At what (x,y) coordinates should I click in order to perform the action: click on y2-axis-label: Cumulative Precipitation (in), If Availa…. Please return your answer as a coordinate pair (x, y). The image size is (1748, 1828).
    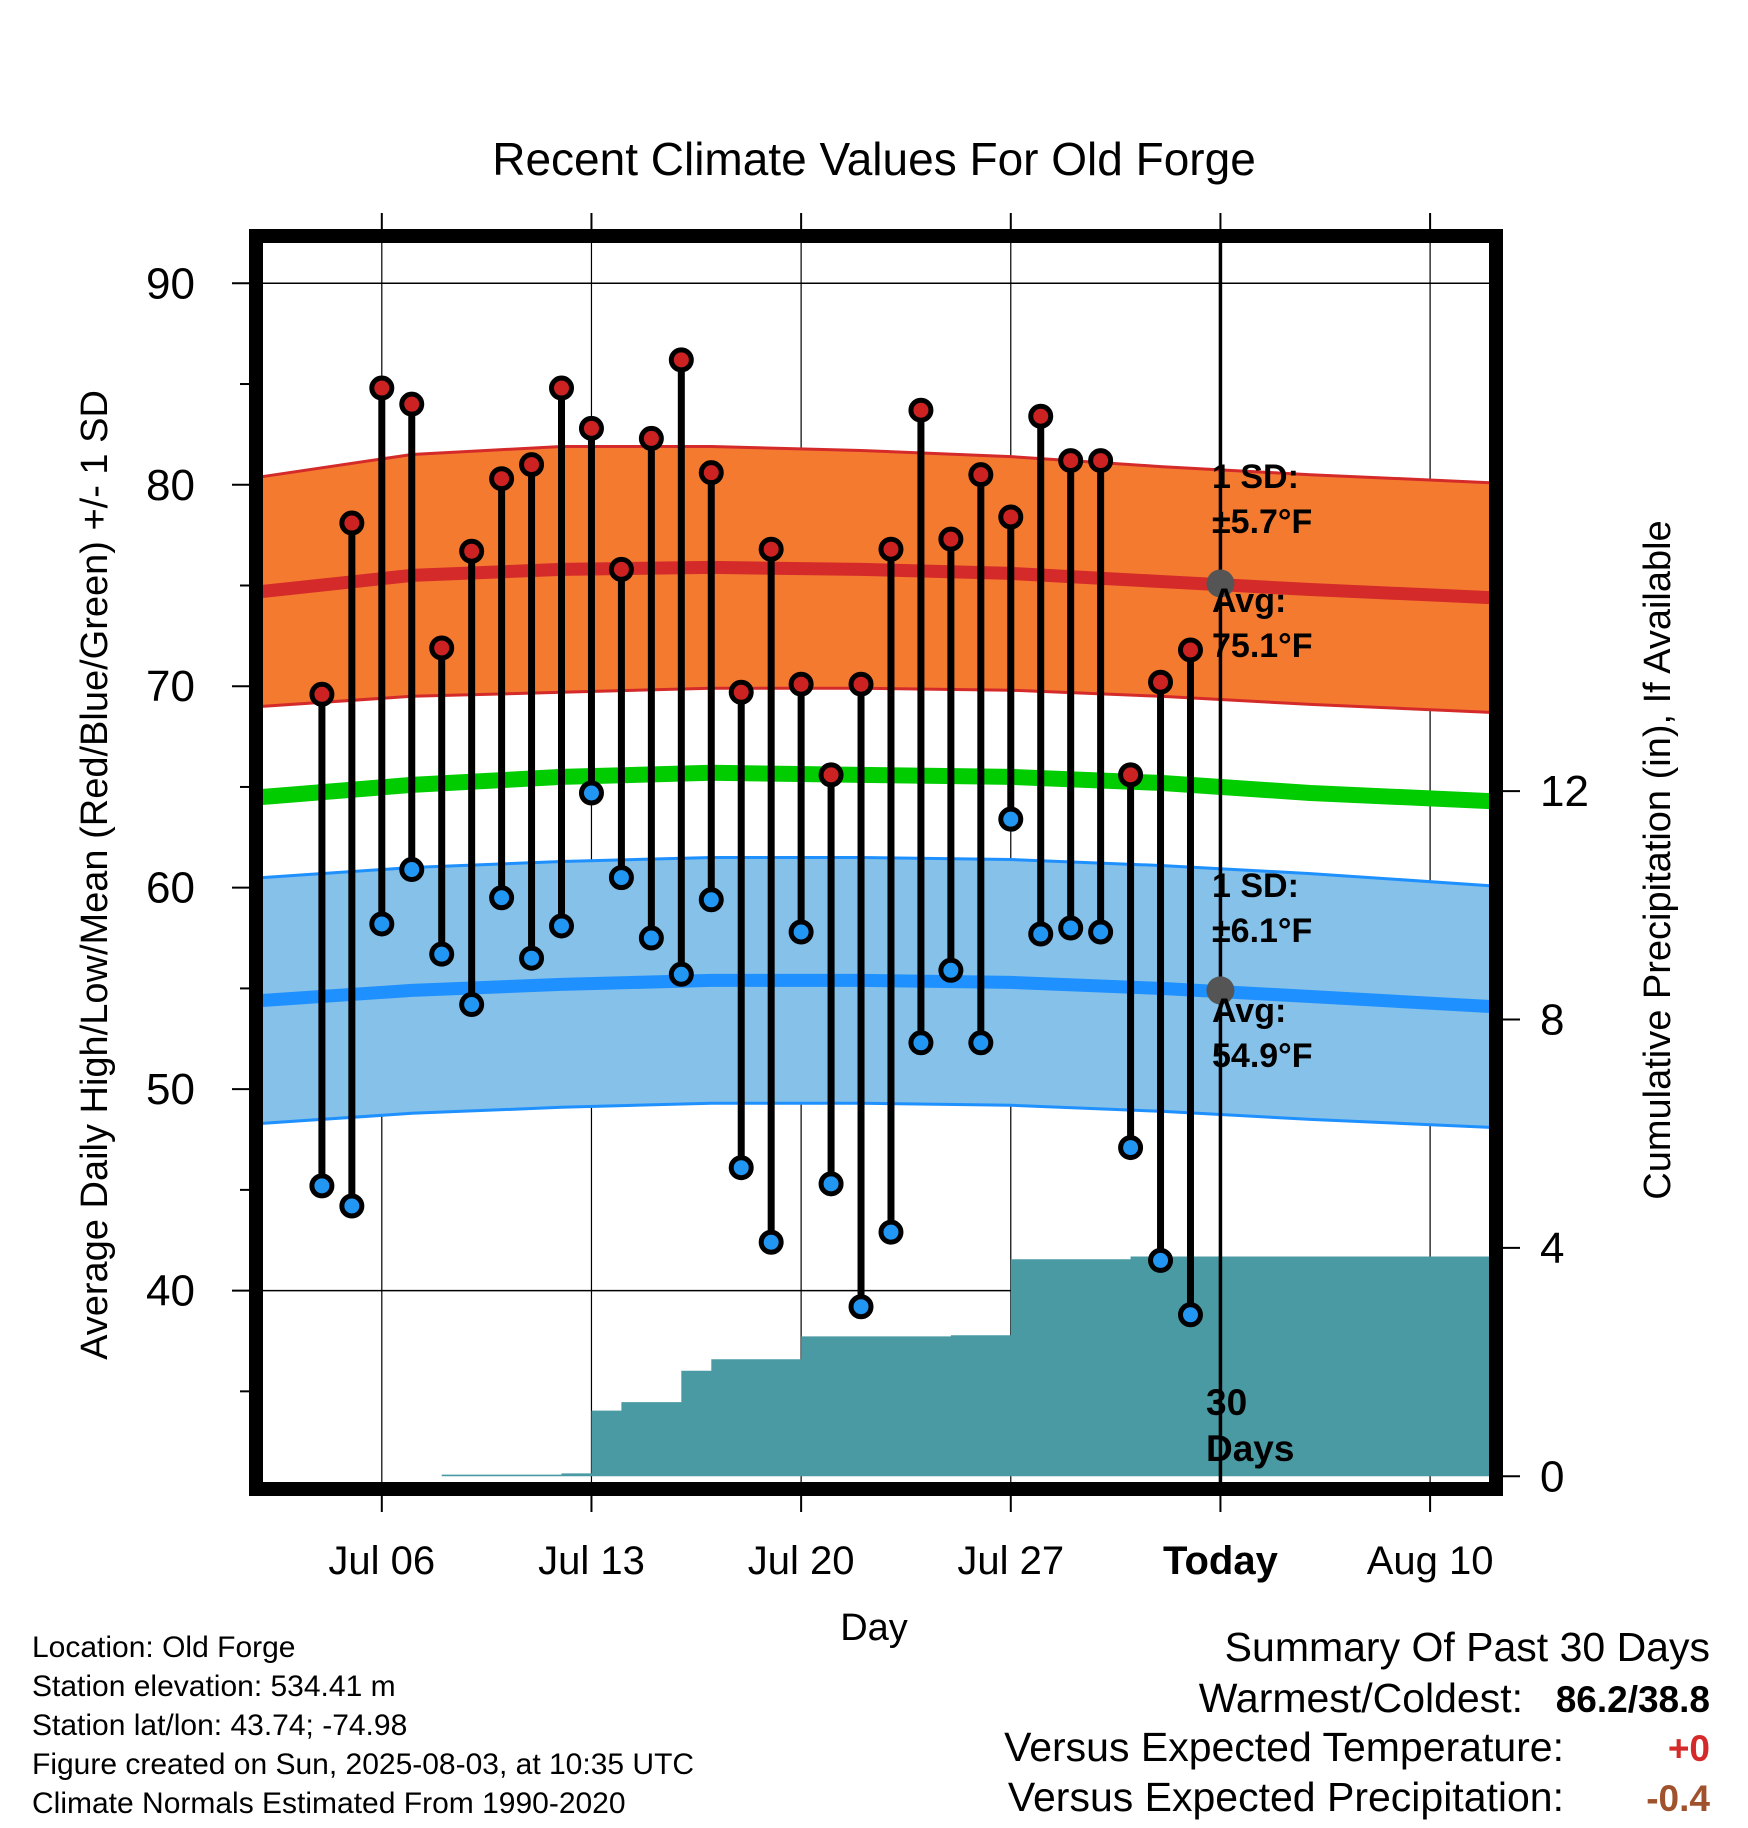
    Looking at the image, I should click on (1658, 859).